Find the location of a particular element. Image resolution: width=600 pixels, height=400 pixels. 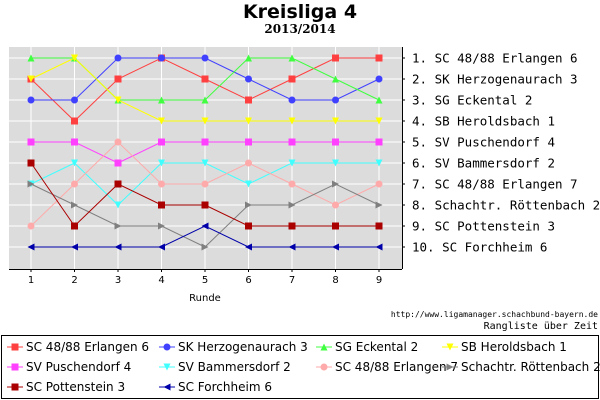

legend-item: SG Eckental 2 is located at coordinates (367, 347).